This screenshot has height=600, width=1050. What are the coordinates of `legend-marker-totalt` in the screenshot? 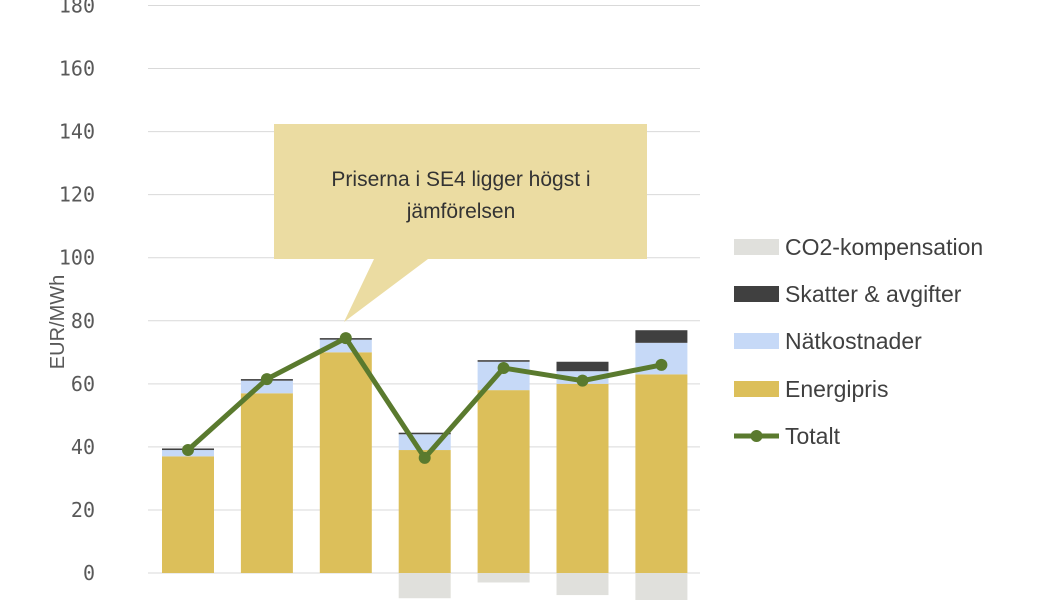 It's located at (756, 436).